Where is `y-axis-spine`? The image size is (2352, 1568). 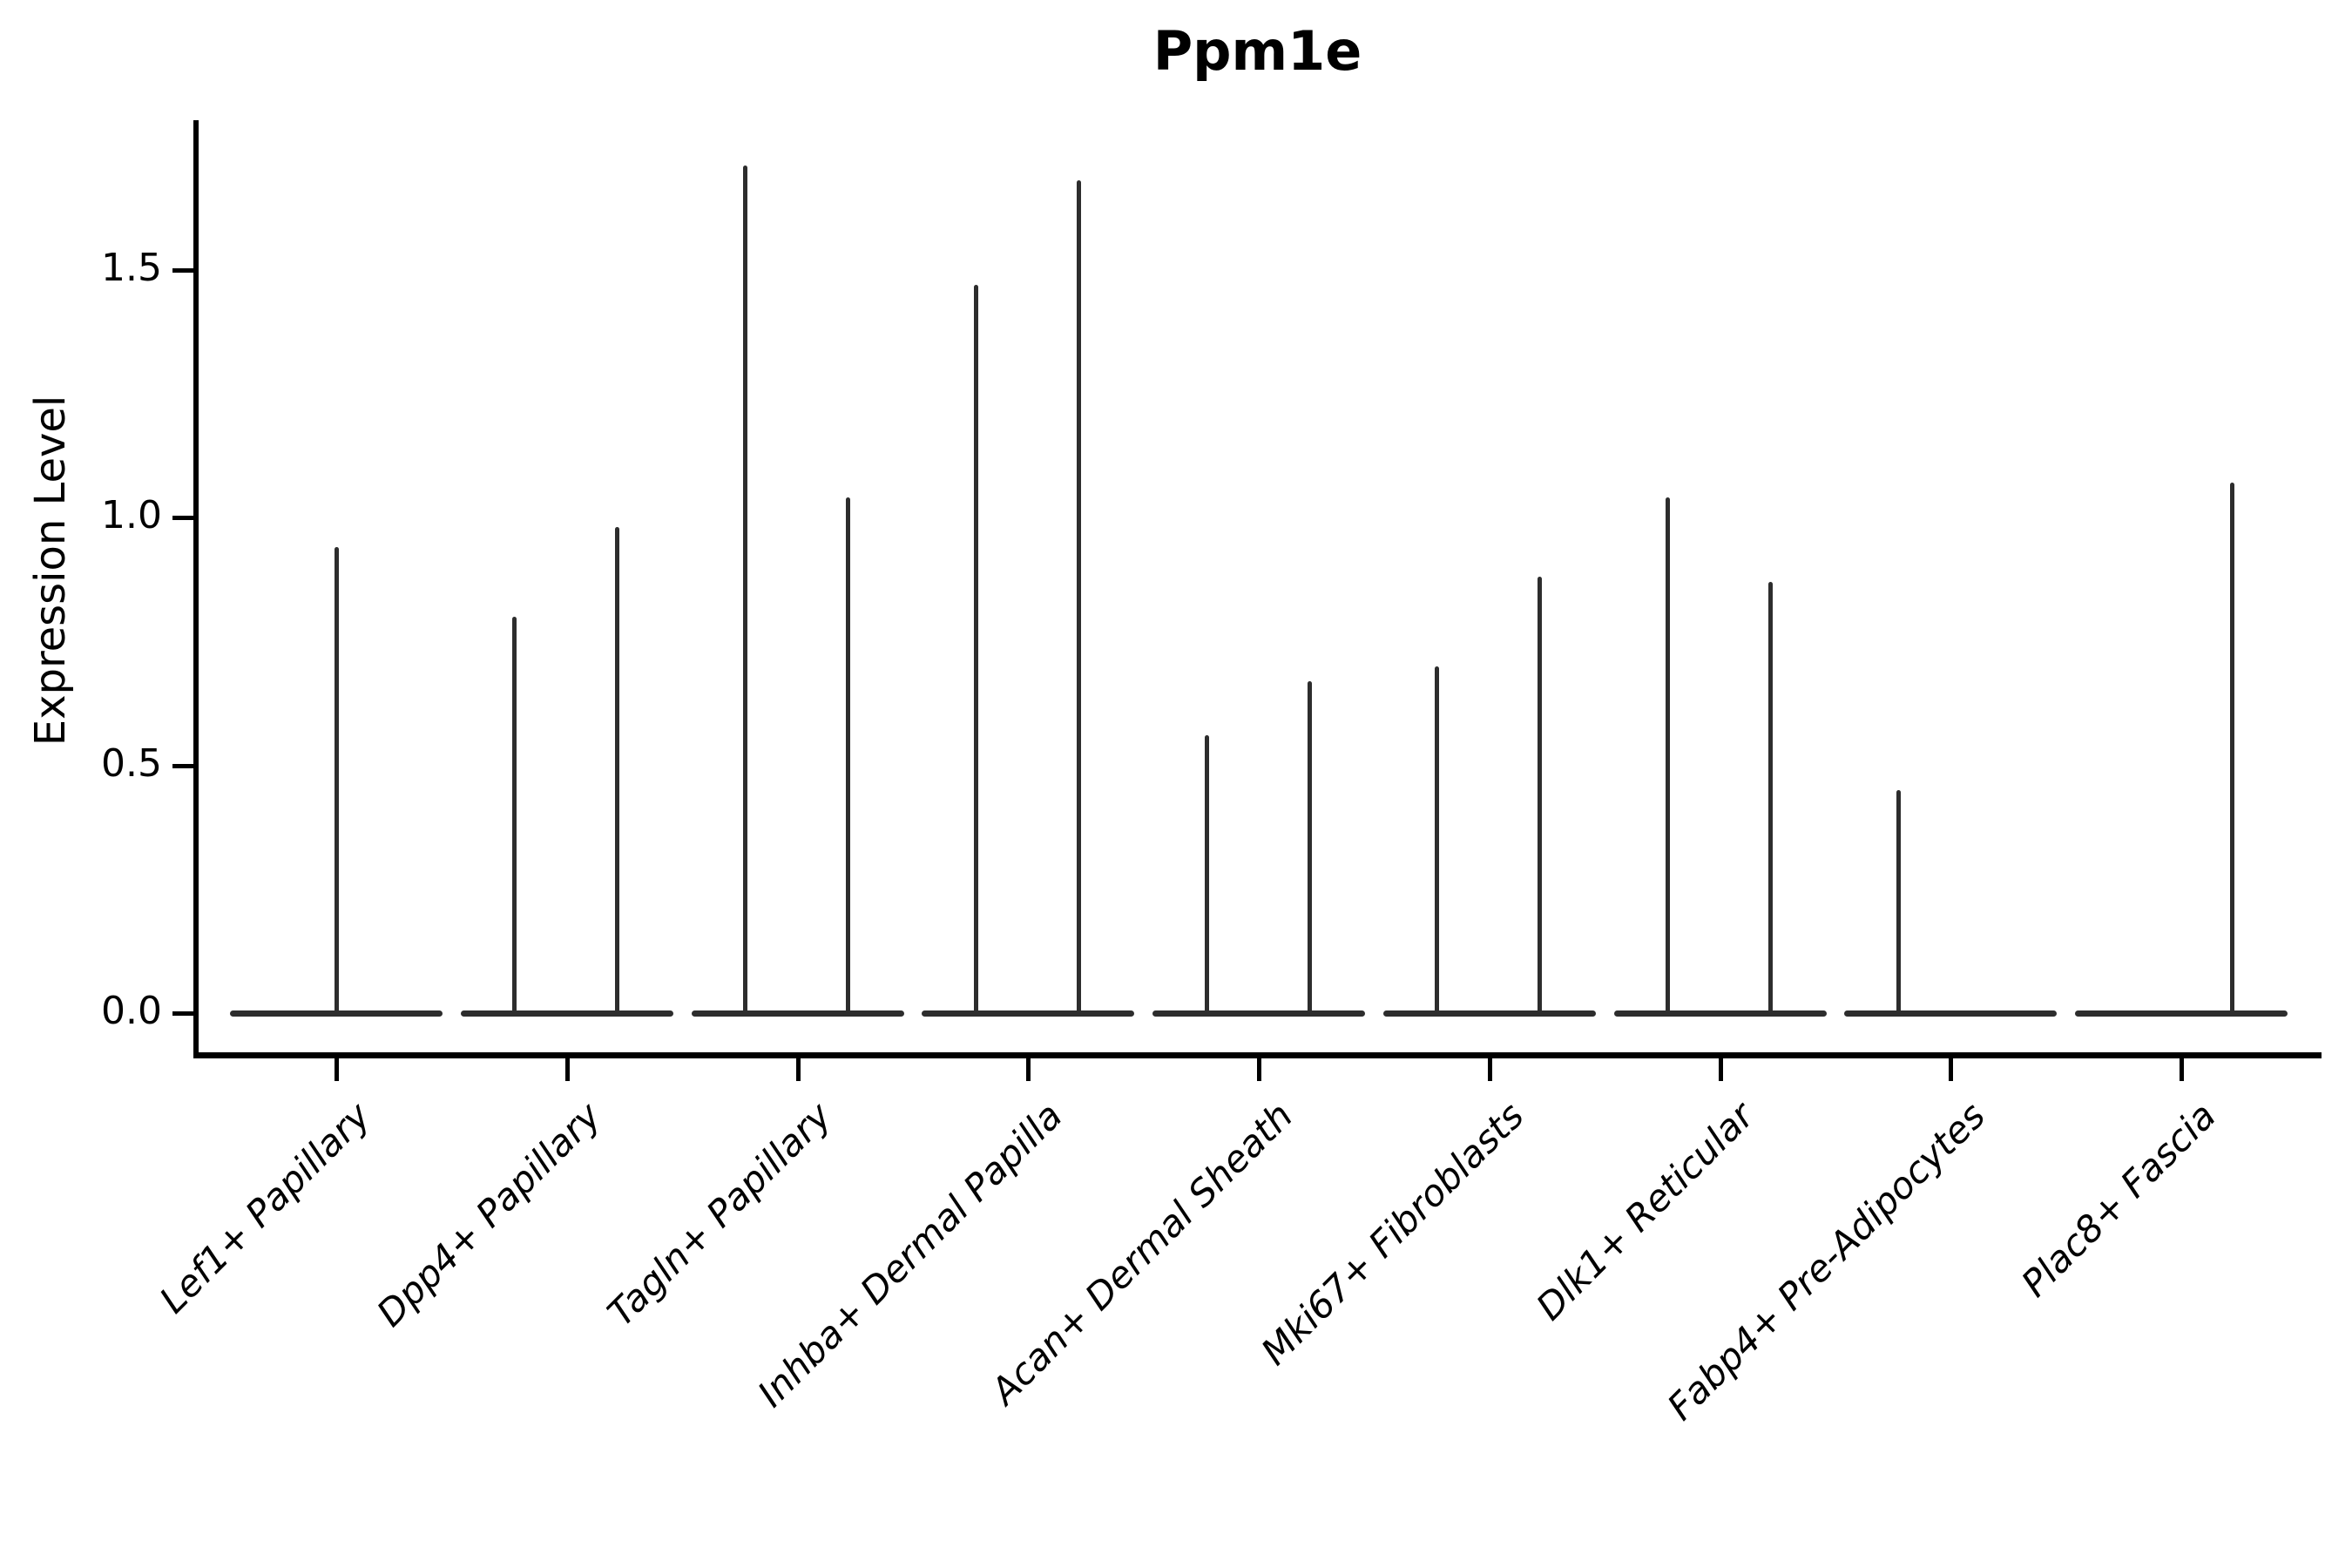
y-axis-spine is located at coordinates (196, 589).